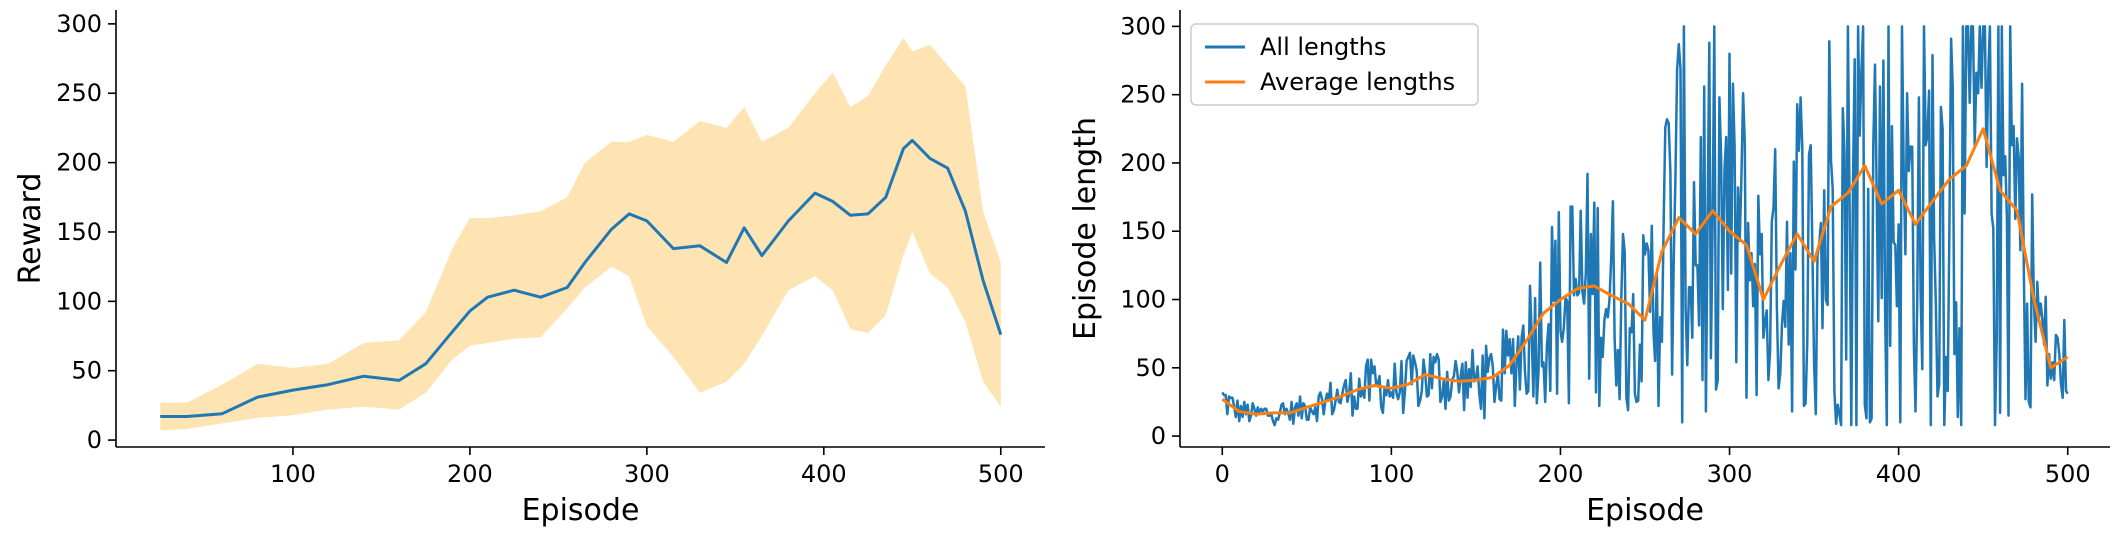 The height and width of the screenshot is (539, 2123). Describe the element at coordinates (1357, 82) in the screenshot. I see `legend-label: Average lengths` at that location.